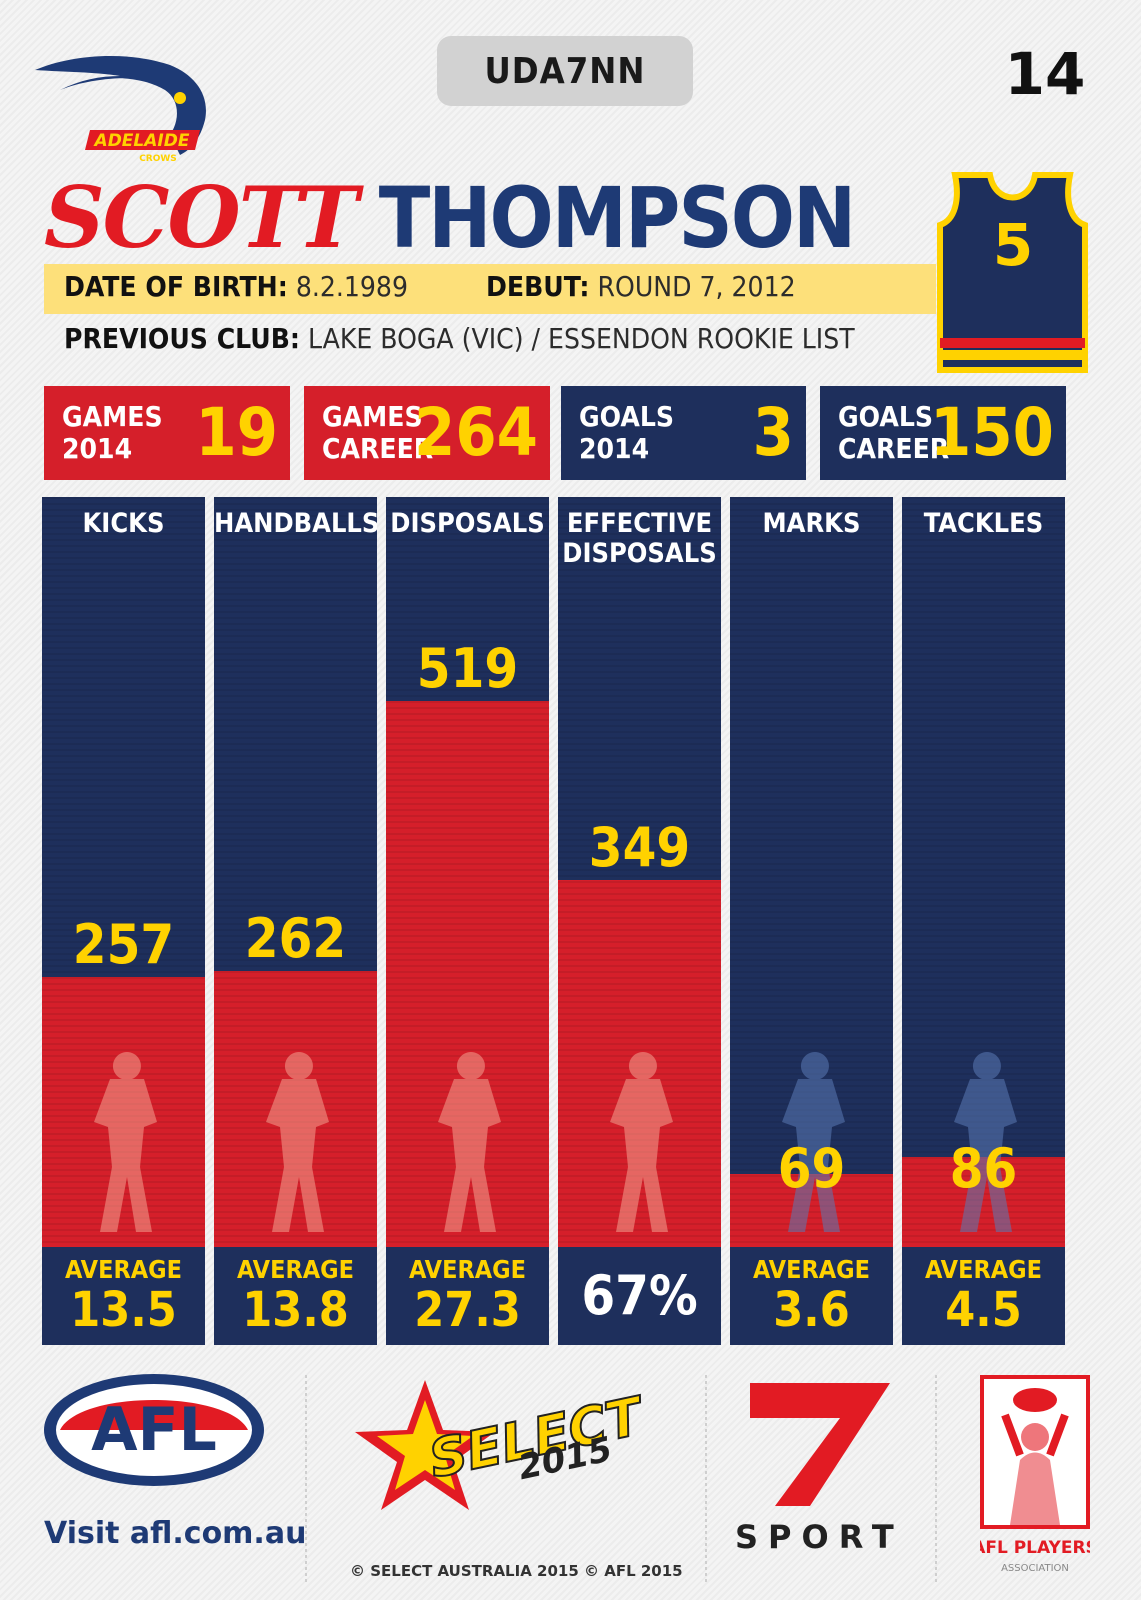 Image resolution: width=1141 pixels, height=1600 pixels. I want to click on afl-logo-text: AFL, so click(154, 1430).